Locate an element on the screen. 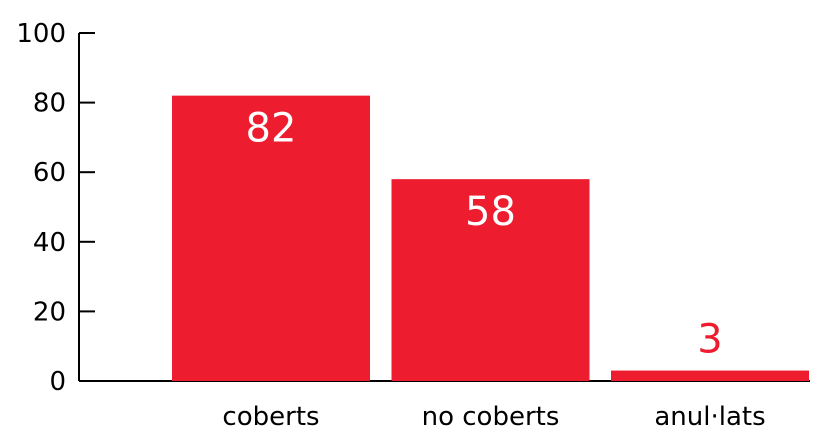 This screenshot has width=819, height=435. y-tick-label: 0 is located at coordinates (57, 382).